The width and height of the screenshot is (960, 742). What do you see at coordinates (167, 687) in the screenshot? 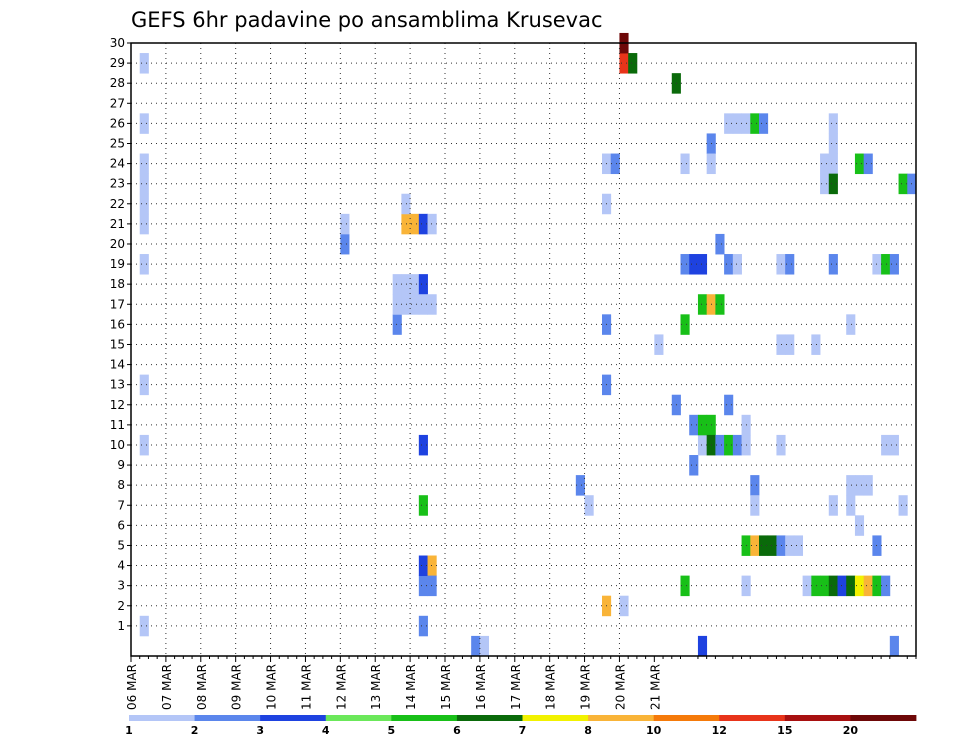
I see `x-tick-label: 07 MAR` at bounding box center [167, 687].